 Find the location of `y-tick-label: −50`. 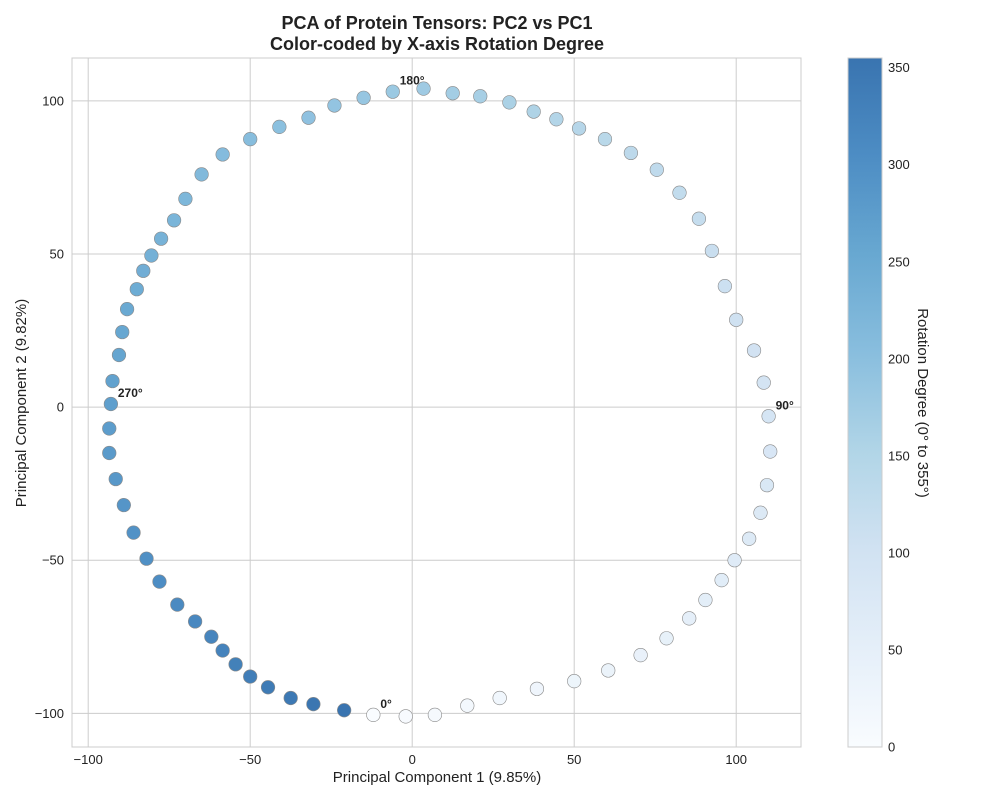

y-tick-label: −50 is located at coordinates (53, 560).